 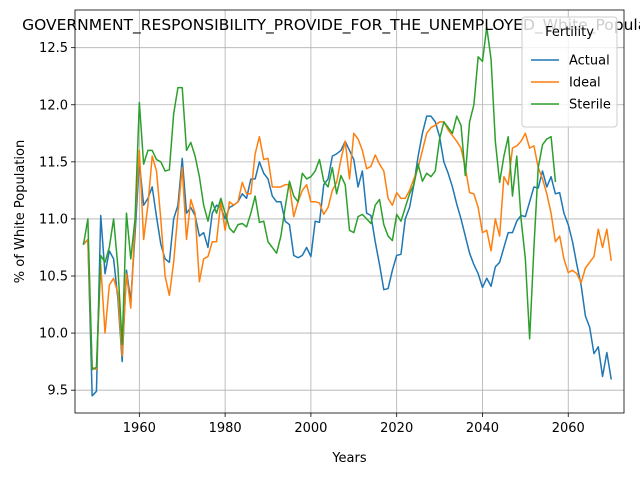 What do you see at coordinates (57, 391) in the screenshot?
I see `y-tick-label: 9.5` at bounding box center [57, 391].